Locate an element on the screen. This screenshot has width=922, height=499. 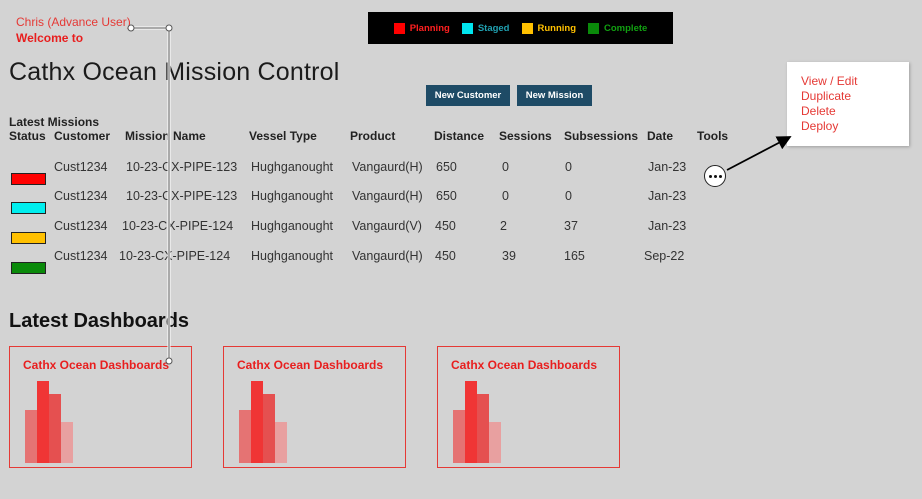
cell-product: Vangaurd(V) is located at coordinates (387, 226).